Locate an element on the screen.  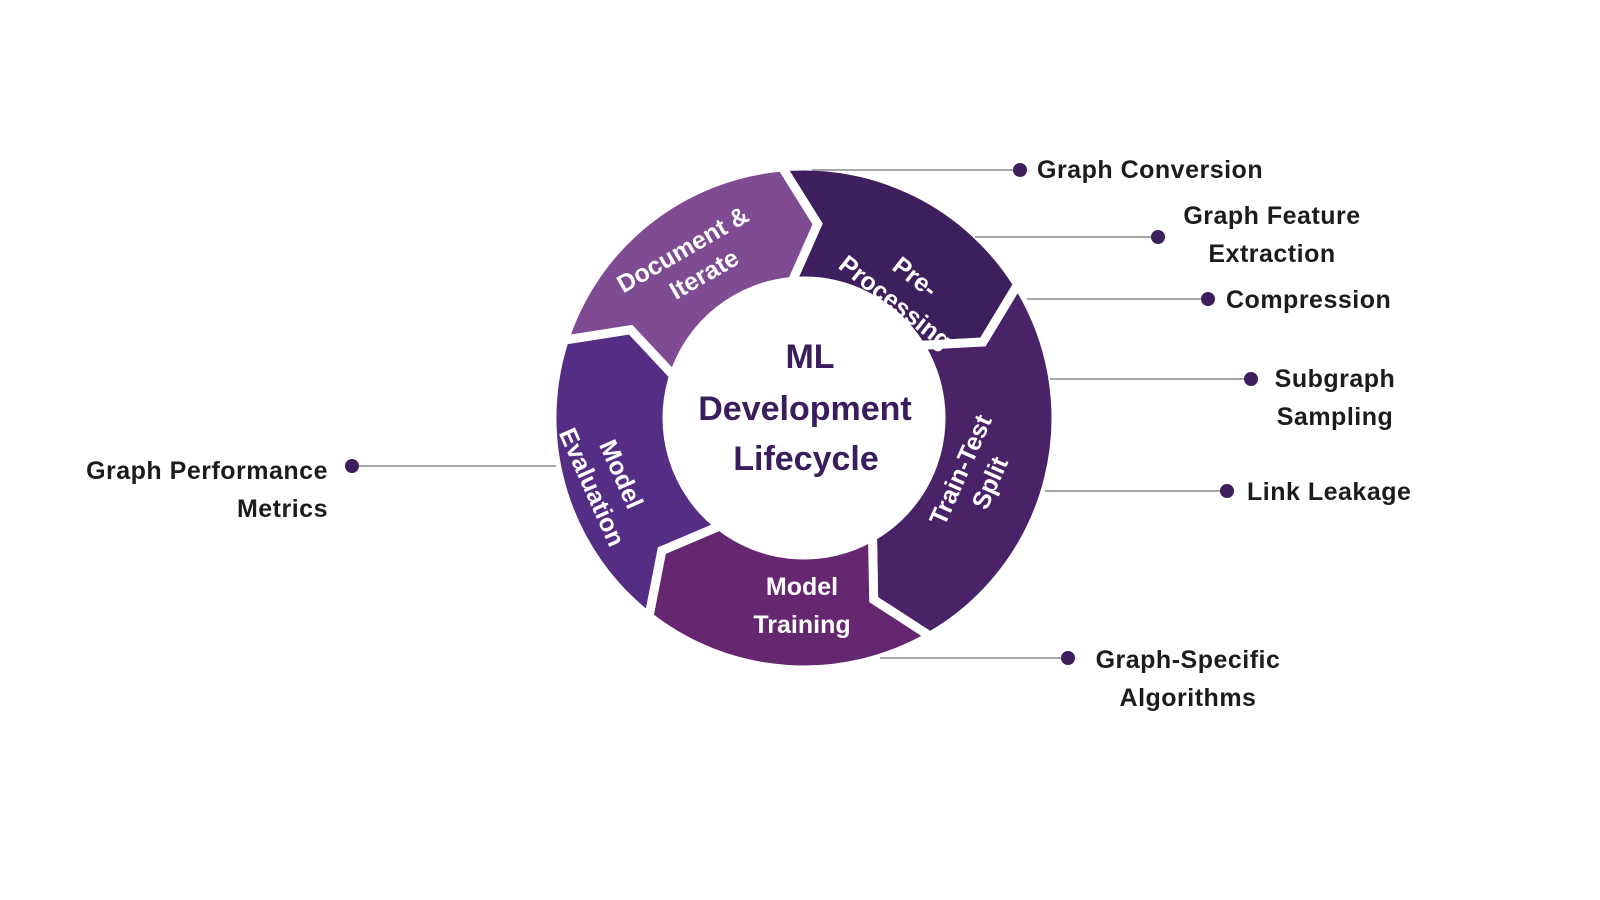
segment-label-line: Training is located at coordinates (801, 625).